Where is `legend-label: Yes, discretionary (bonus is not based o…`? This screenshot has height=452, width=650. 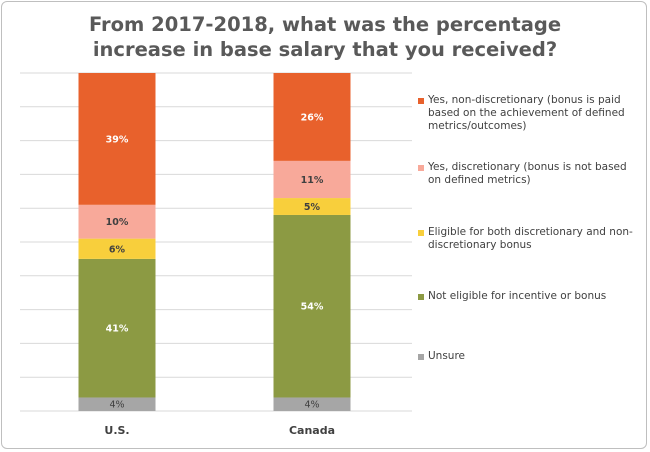 legend-label: Yes, discretionary (bonus is not based o… is located at coordinates (527, 173).